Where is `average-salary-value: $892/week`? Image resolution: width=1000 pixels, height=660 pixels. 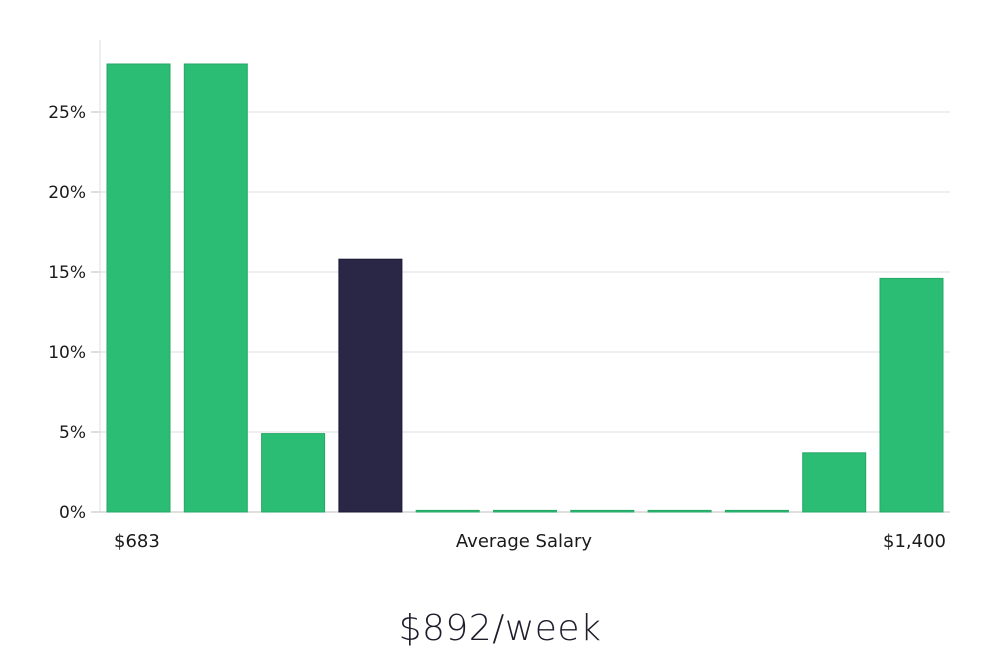
average-salary-value: $892/week is located at coordinates (500, 628).